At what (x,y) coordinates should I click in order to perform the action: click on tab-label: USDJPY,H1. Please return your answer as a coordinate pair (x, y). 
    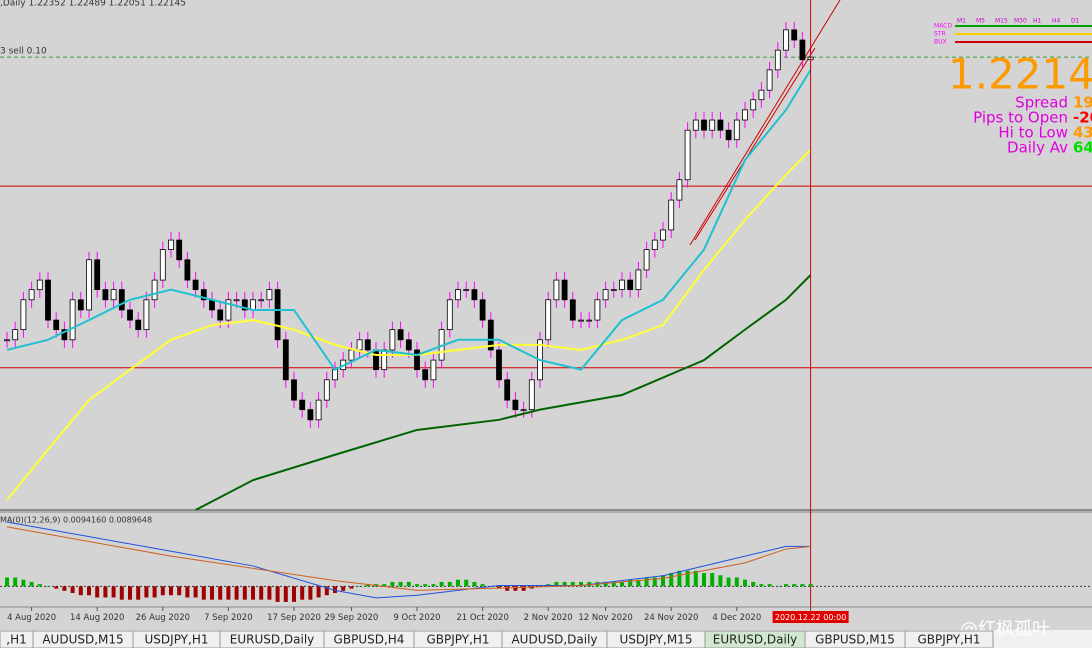
    Looking at the image, I should click on (177, 640).